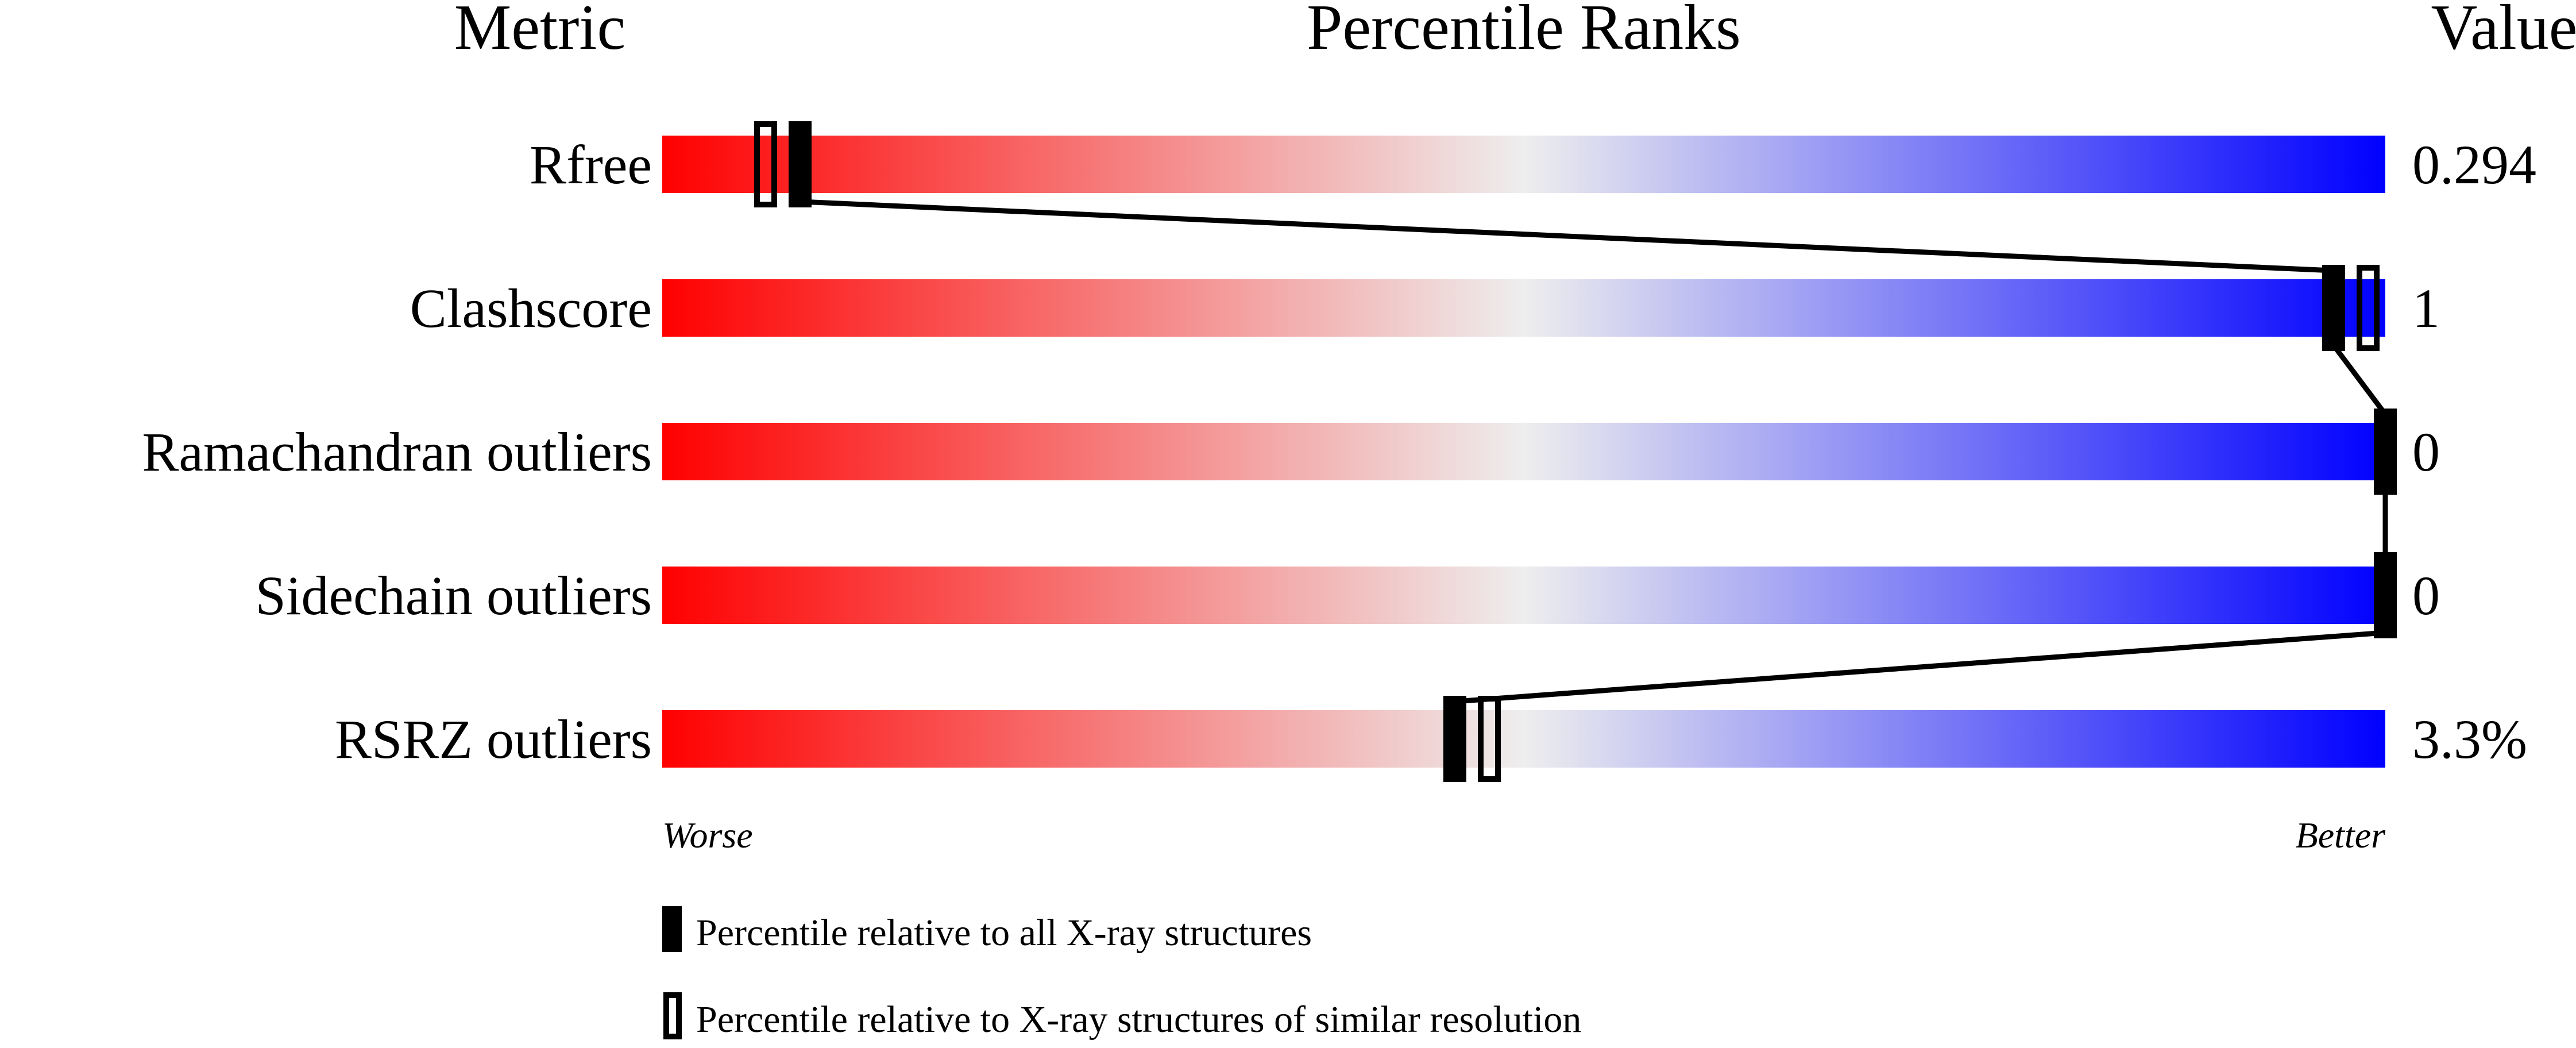 The width and height of the screenshot is (2576, 1048). I want to click on legend-open-marker, so click(672, 1015).